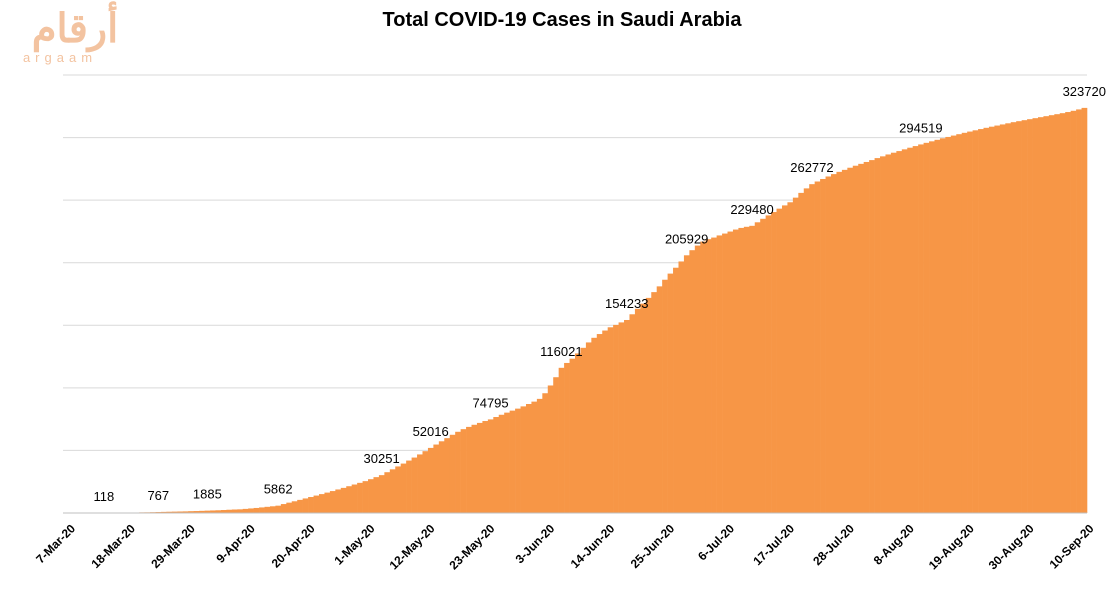  Describe the element at coordinates (412, 546) in the screenshot. I see `x-tick-label: 12-May-20` at that location.